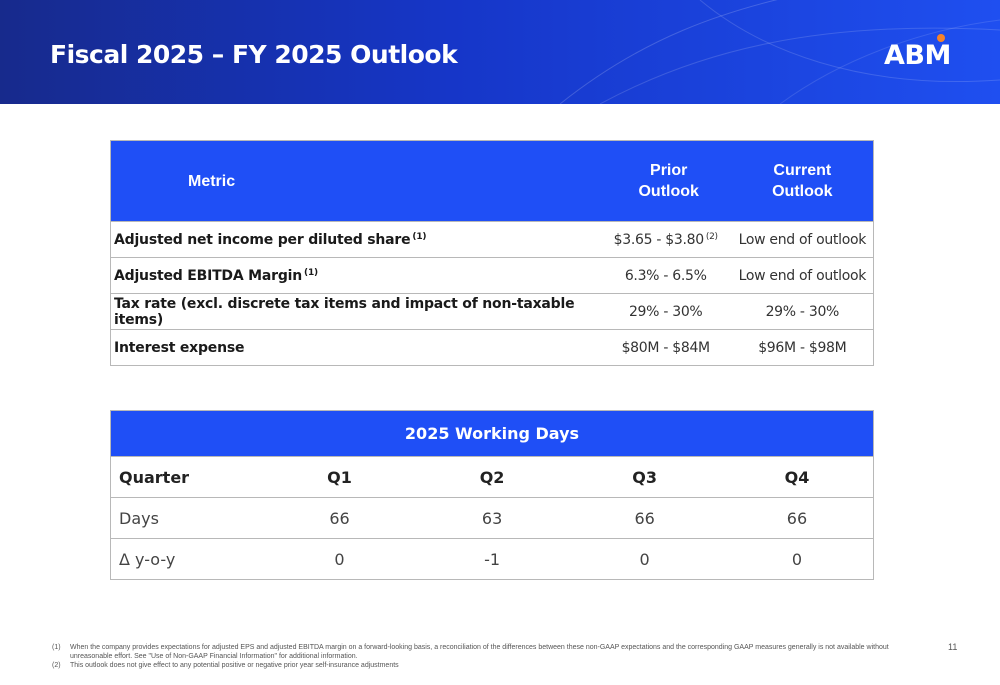  What do you see at coordinates (802, 311) in the screenshot?
I see `current-outlook-cell: 29% - 30%` at bounding box center [802, 311].